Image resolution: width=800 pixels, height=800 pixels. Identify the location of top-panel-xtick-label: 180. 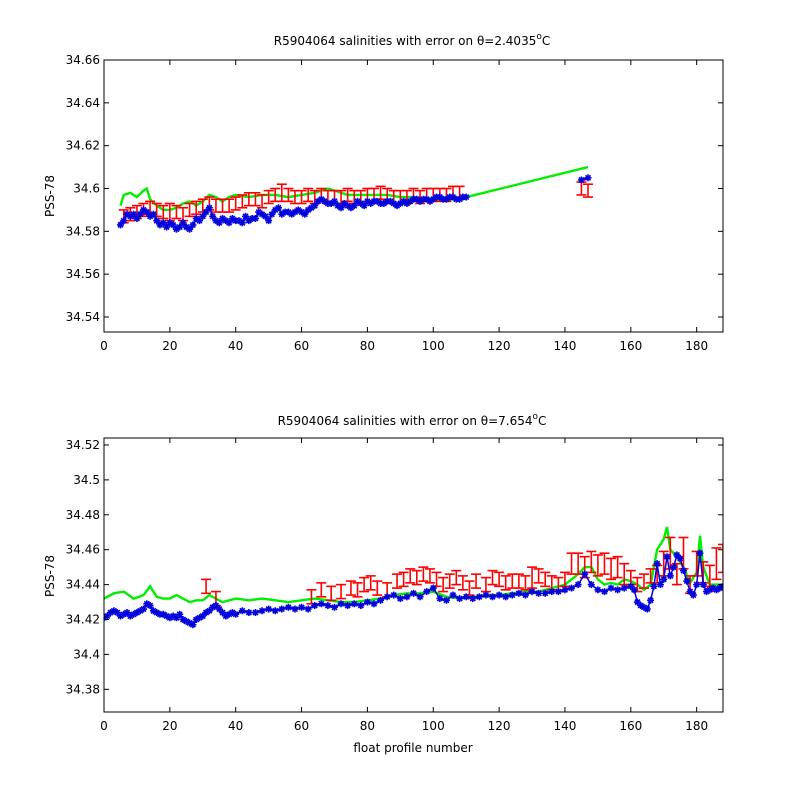
(696, 346).